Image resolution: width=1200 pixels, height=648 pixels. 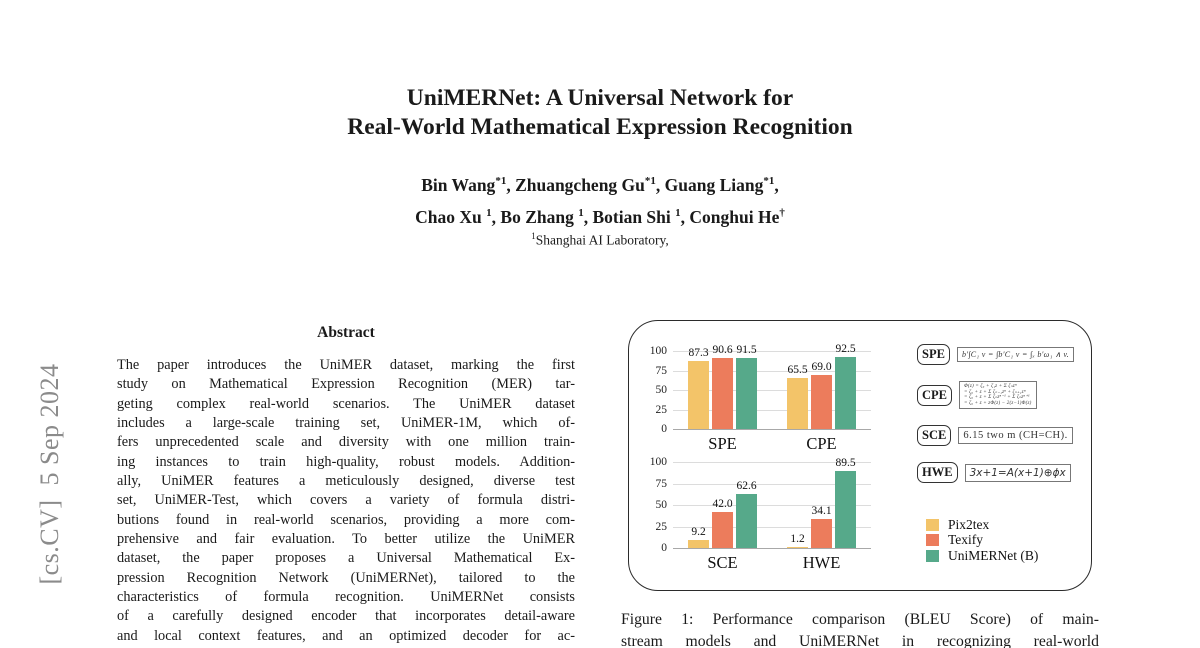 I want to click on bar-pix2tex: 1.2, so click(x=797, y=540).